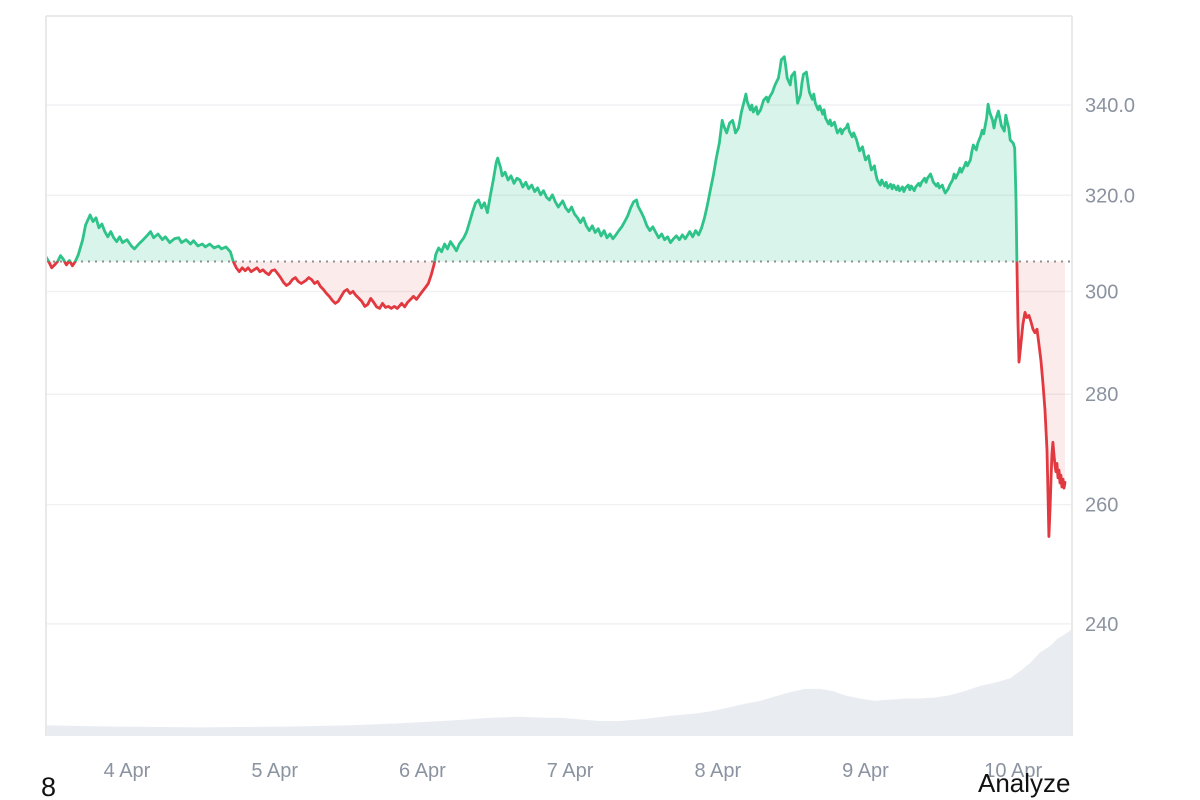 Image resolution: width=1200 pixels, height=800 pixels. What do you see at coordinates (49, 786) in the screenshot?
I see `clipped-page-text: 8` at bounding box center [49, 786].